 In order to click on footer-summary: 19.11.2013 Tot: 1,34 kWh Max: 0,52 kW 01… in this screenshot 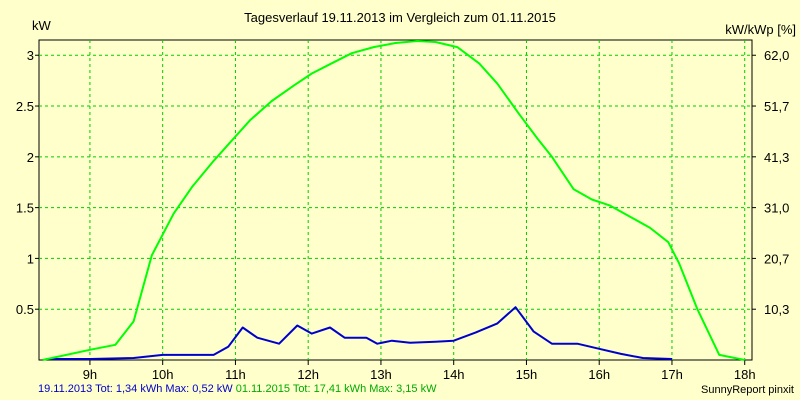, I will do `click(237, 389)`.